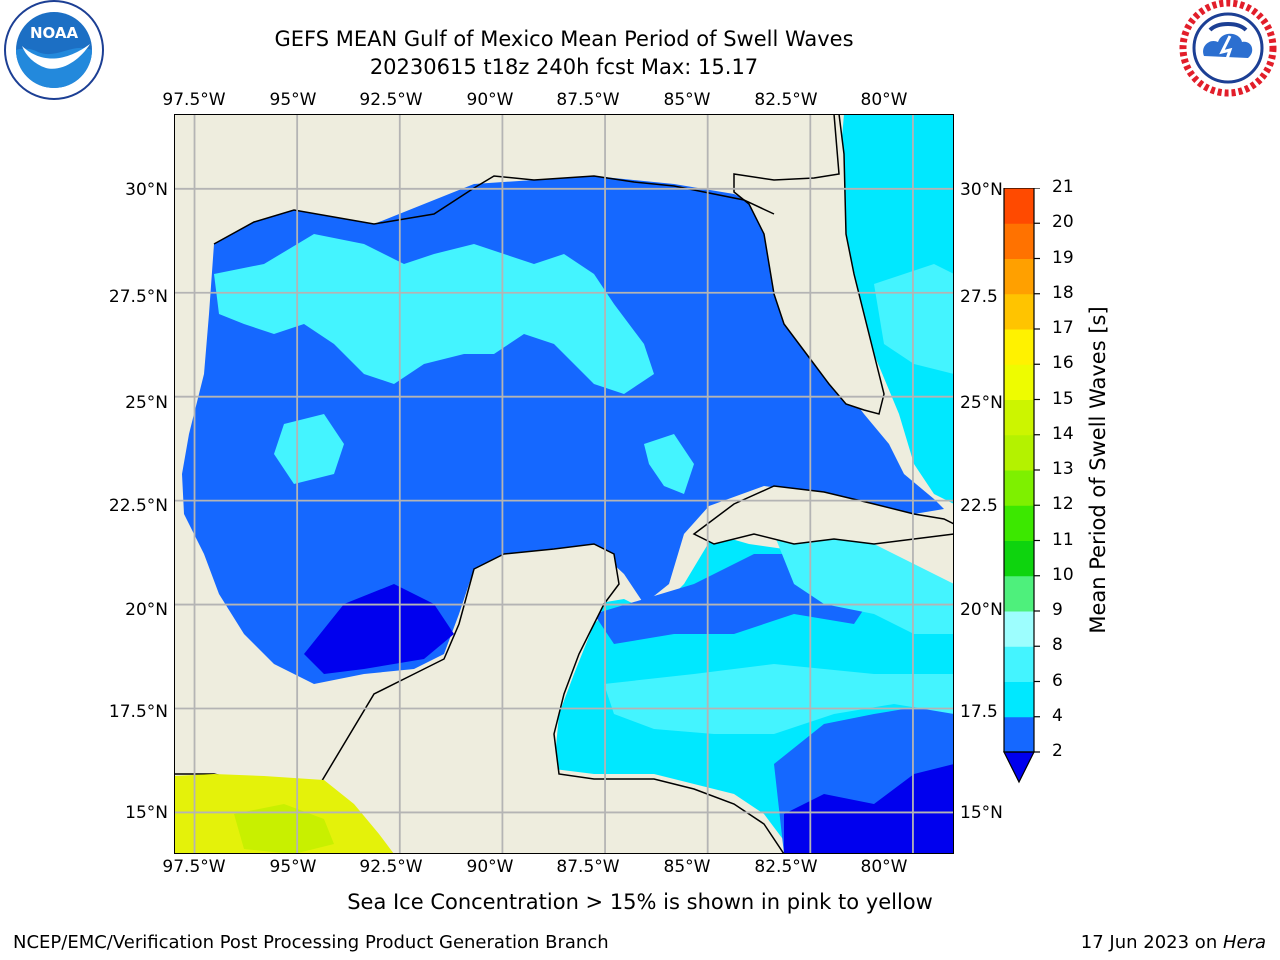 This screenshot has width=1280, height=960. What do you see at coordinates (1098, 470) in the screenshot?
I see `colorbar-label: Mean Period of Swell Waves [s]` at bounding box center [1098, 470].